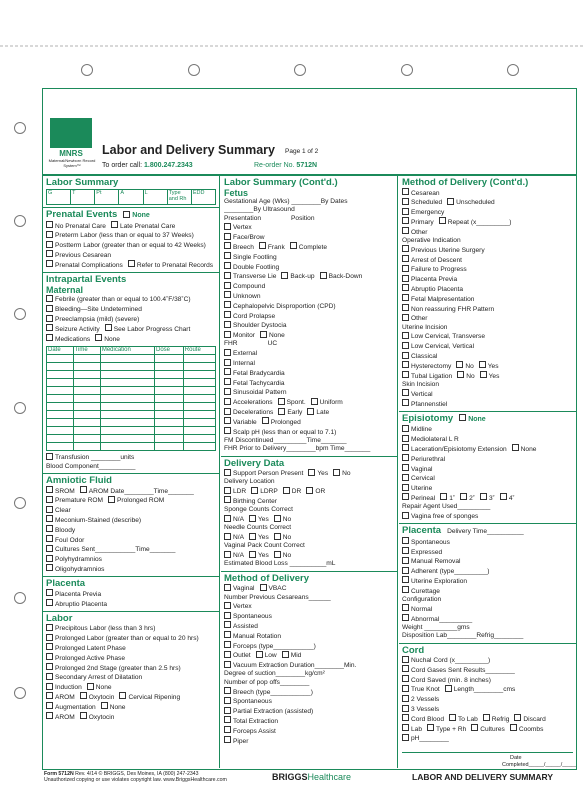  What do you see at coordinates (131, 329) in the screenshot?
I see `form-line: Seizure Activity See Labor Progress Chart` at bounding box center [131, 329].